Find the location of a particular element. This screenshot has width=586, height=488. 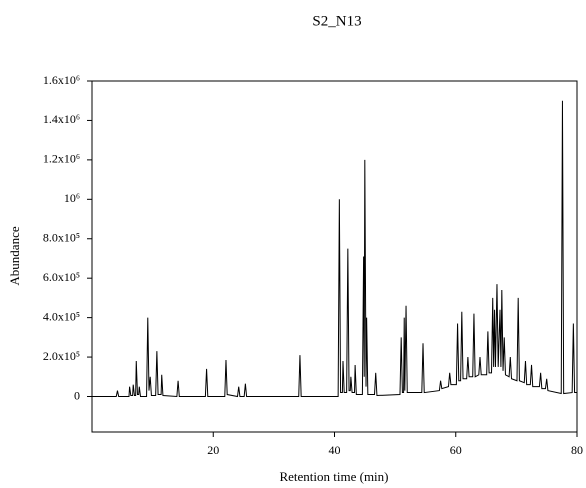

x-tick-label: 60 is located at coordinates (456, 450).